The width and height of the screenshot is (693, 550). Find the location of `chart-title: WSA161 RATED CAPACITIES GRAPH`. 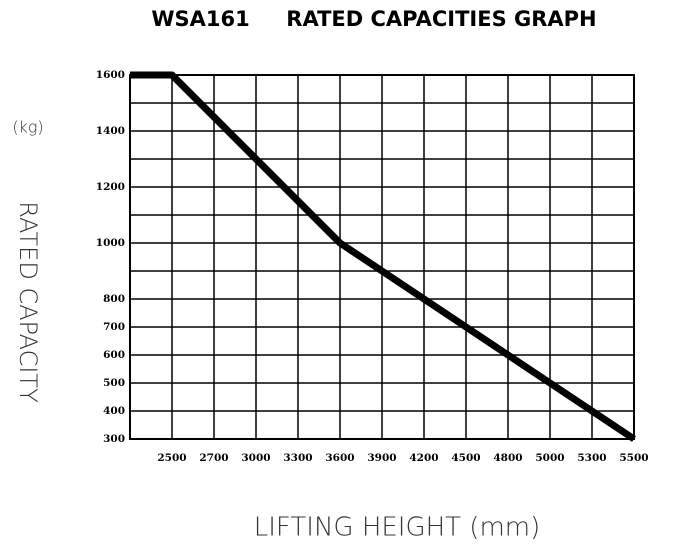

chart-title: WSA161 RATED CAPACITIES GRAPH is located at coordinates (373, 19).